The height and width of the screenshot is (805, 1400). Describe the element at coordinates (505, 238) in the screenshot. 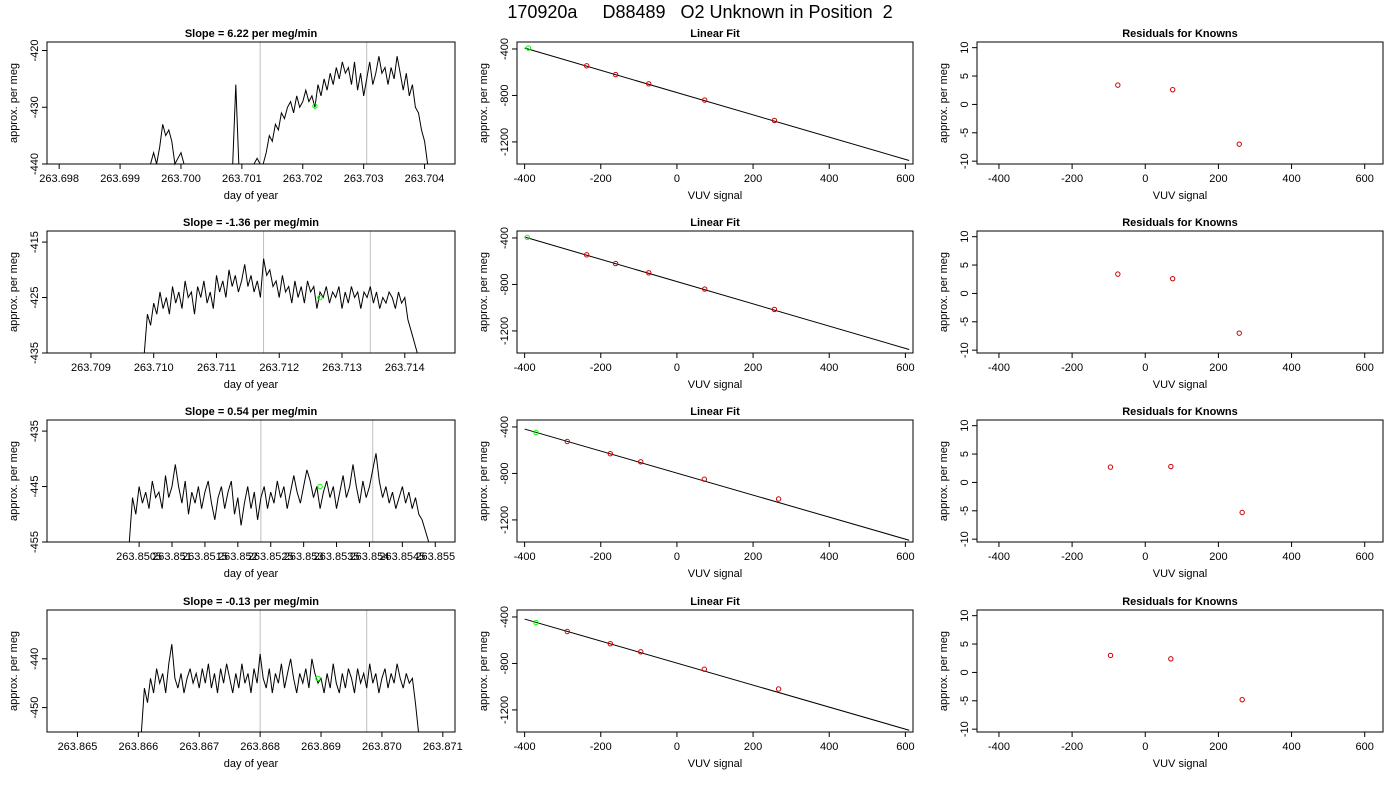

I see `y-tick-label: -400` at that location.